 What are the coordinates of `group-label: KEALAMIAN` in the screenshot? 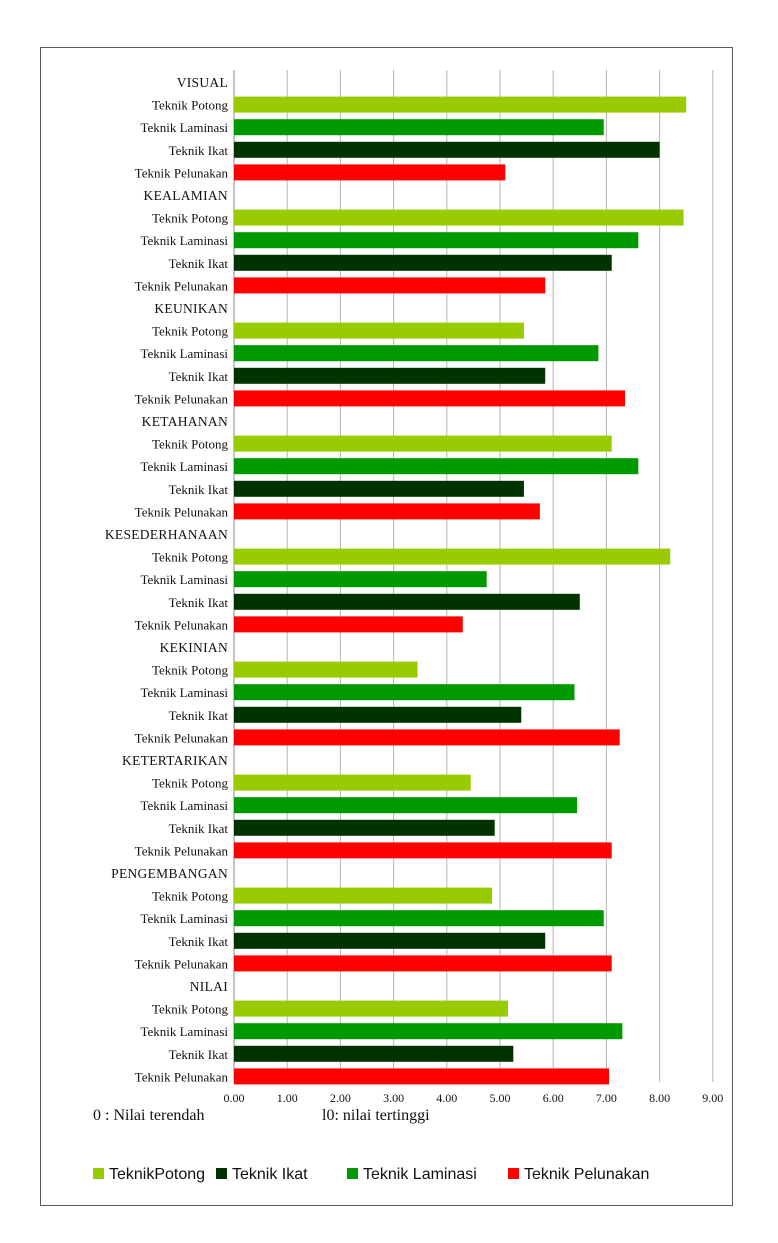 It's located at (186, 195).